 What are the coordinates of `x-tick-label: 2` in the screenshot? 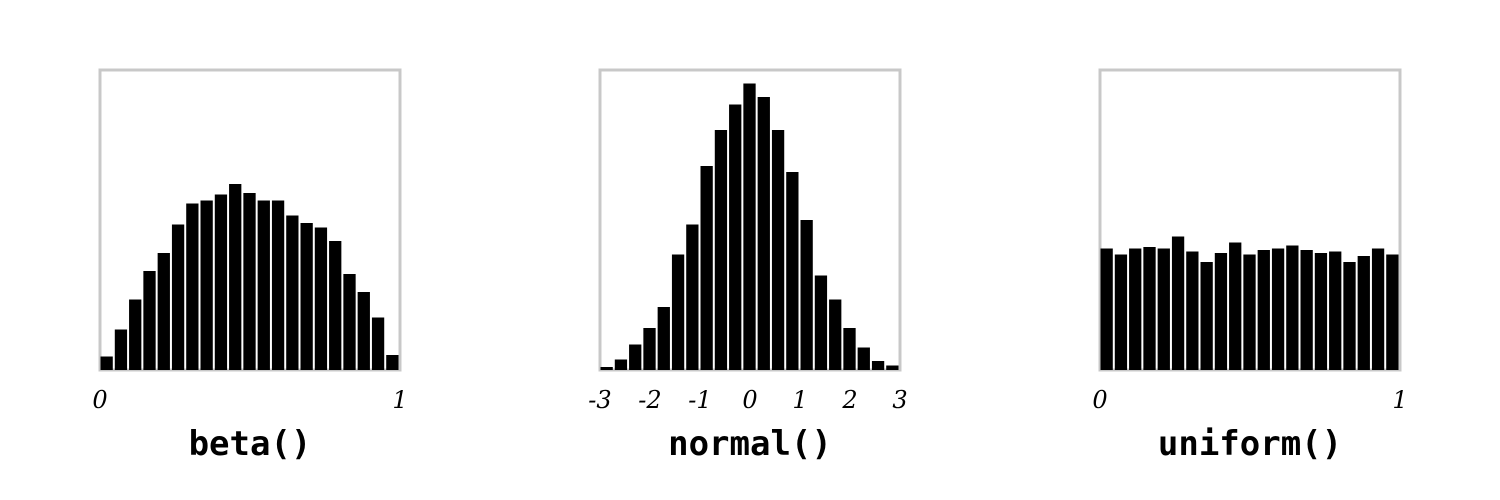 It's located at (849, 400).